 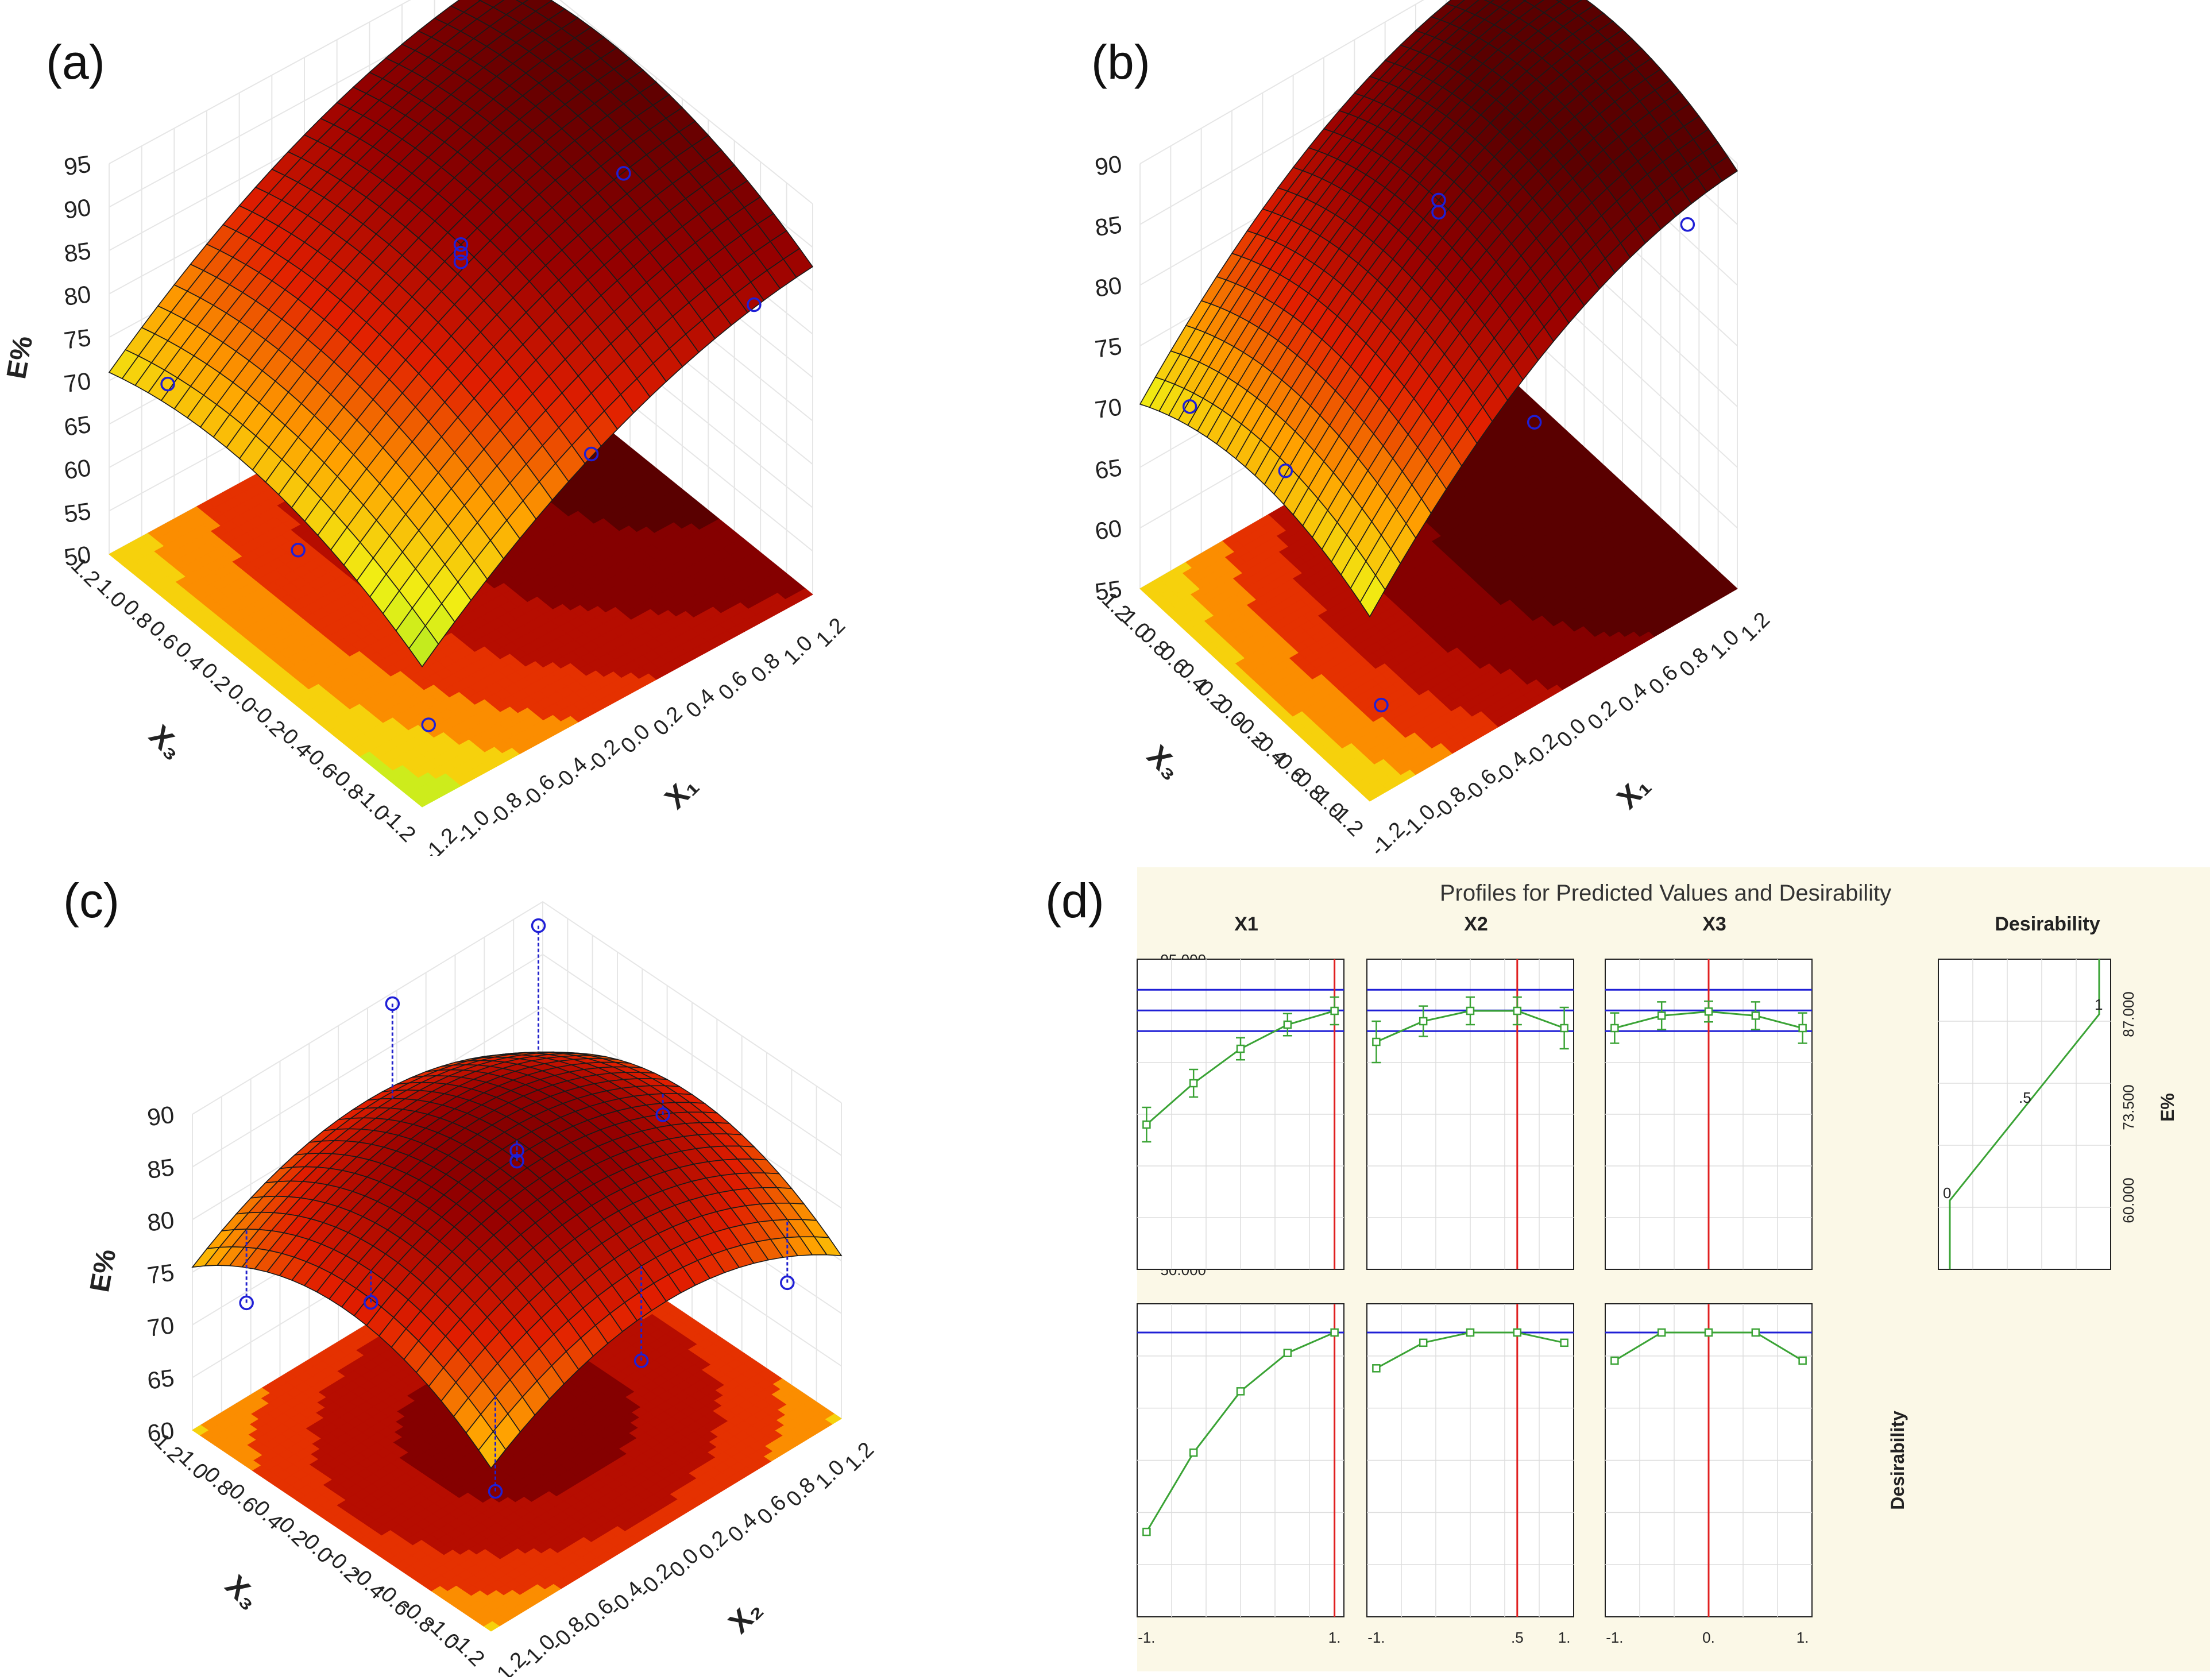 I want to click on z-axis: 9085807570656055E%, so click(x=1107, y=377).